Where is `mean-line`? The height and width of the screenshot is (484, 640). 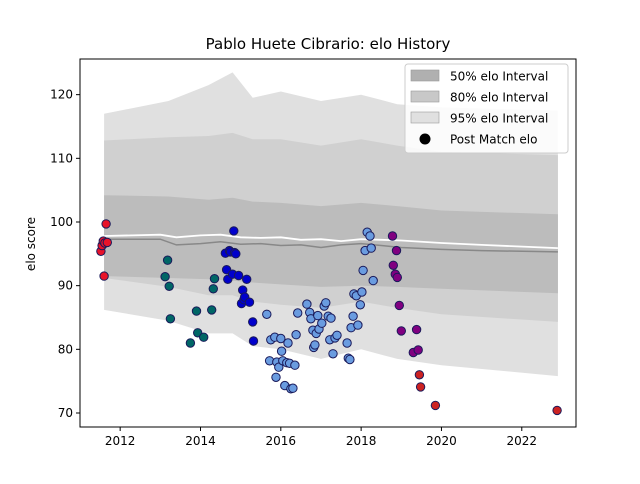 mean-line is located at coordinates (331, 245).